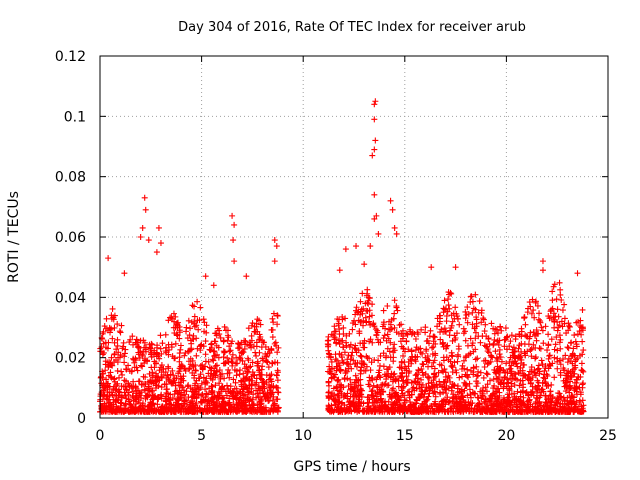  Describe the element at coordinates (14, 237) in the screenshot. I see `y-axis-label: ROTI / TECUs` at that location.